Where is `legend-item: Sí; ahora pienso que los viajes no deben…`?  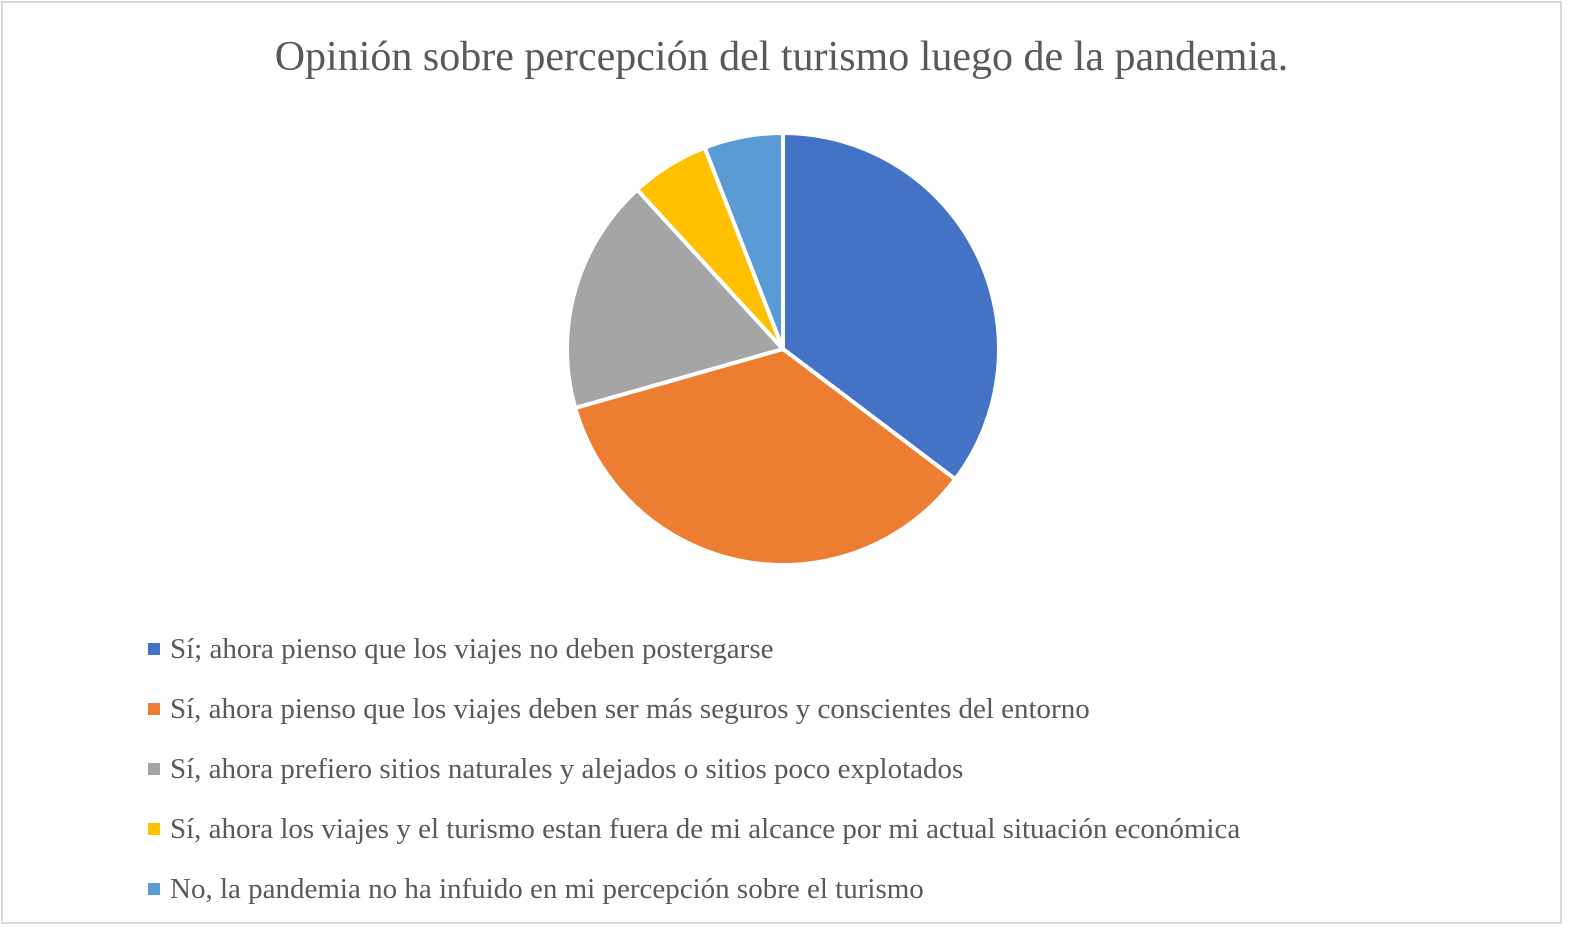 legend-item: Sí; ahora pienso que los viajes no deben… is located at coordinates (694, 649).